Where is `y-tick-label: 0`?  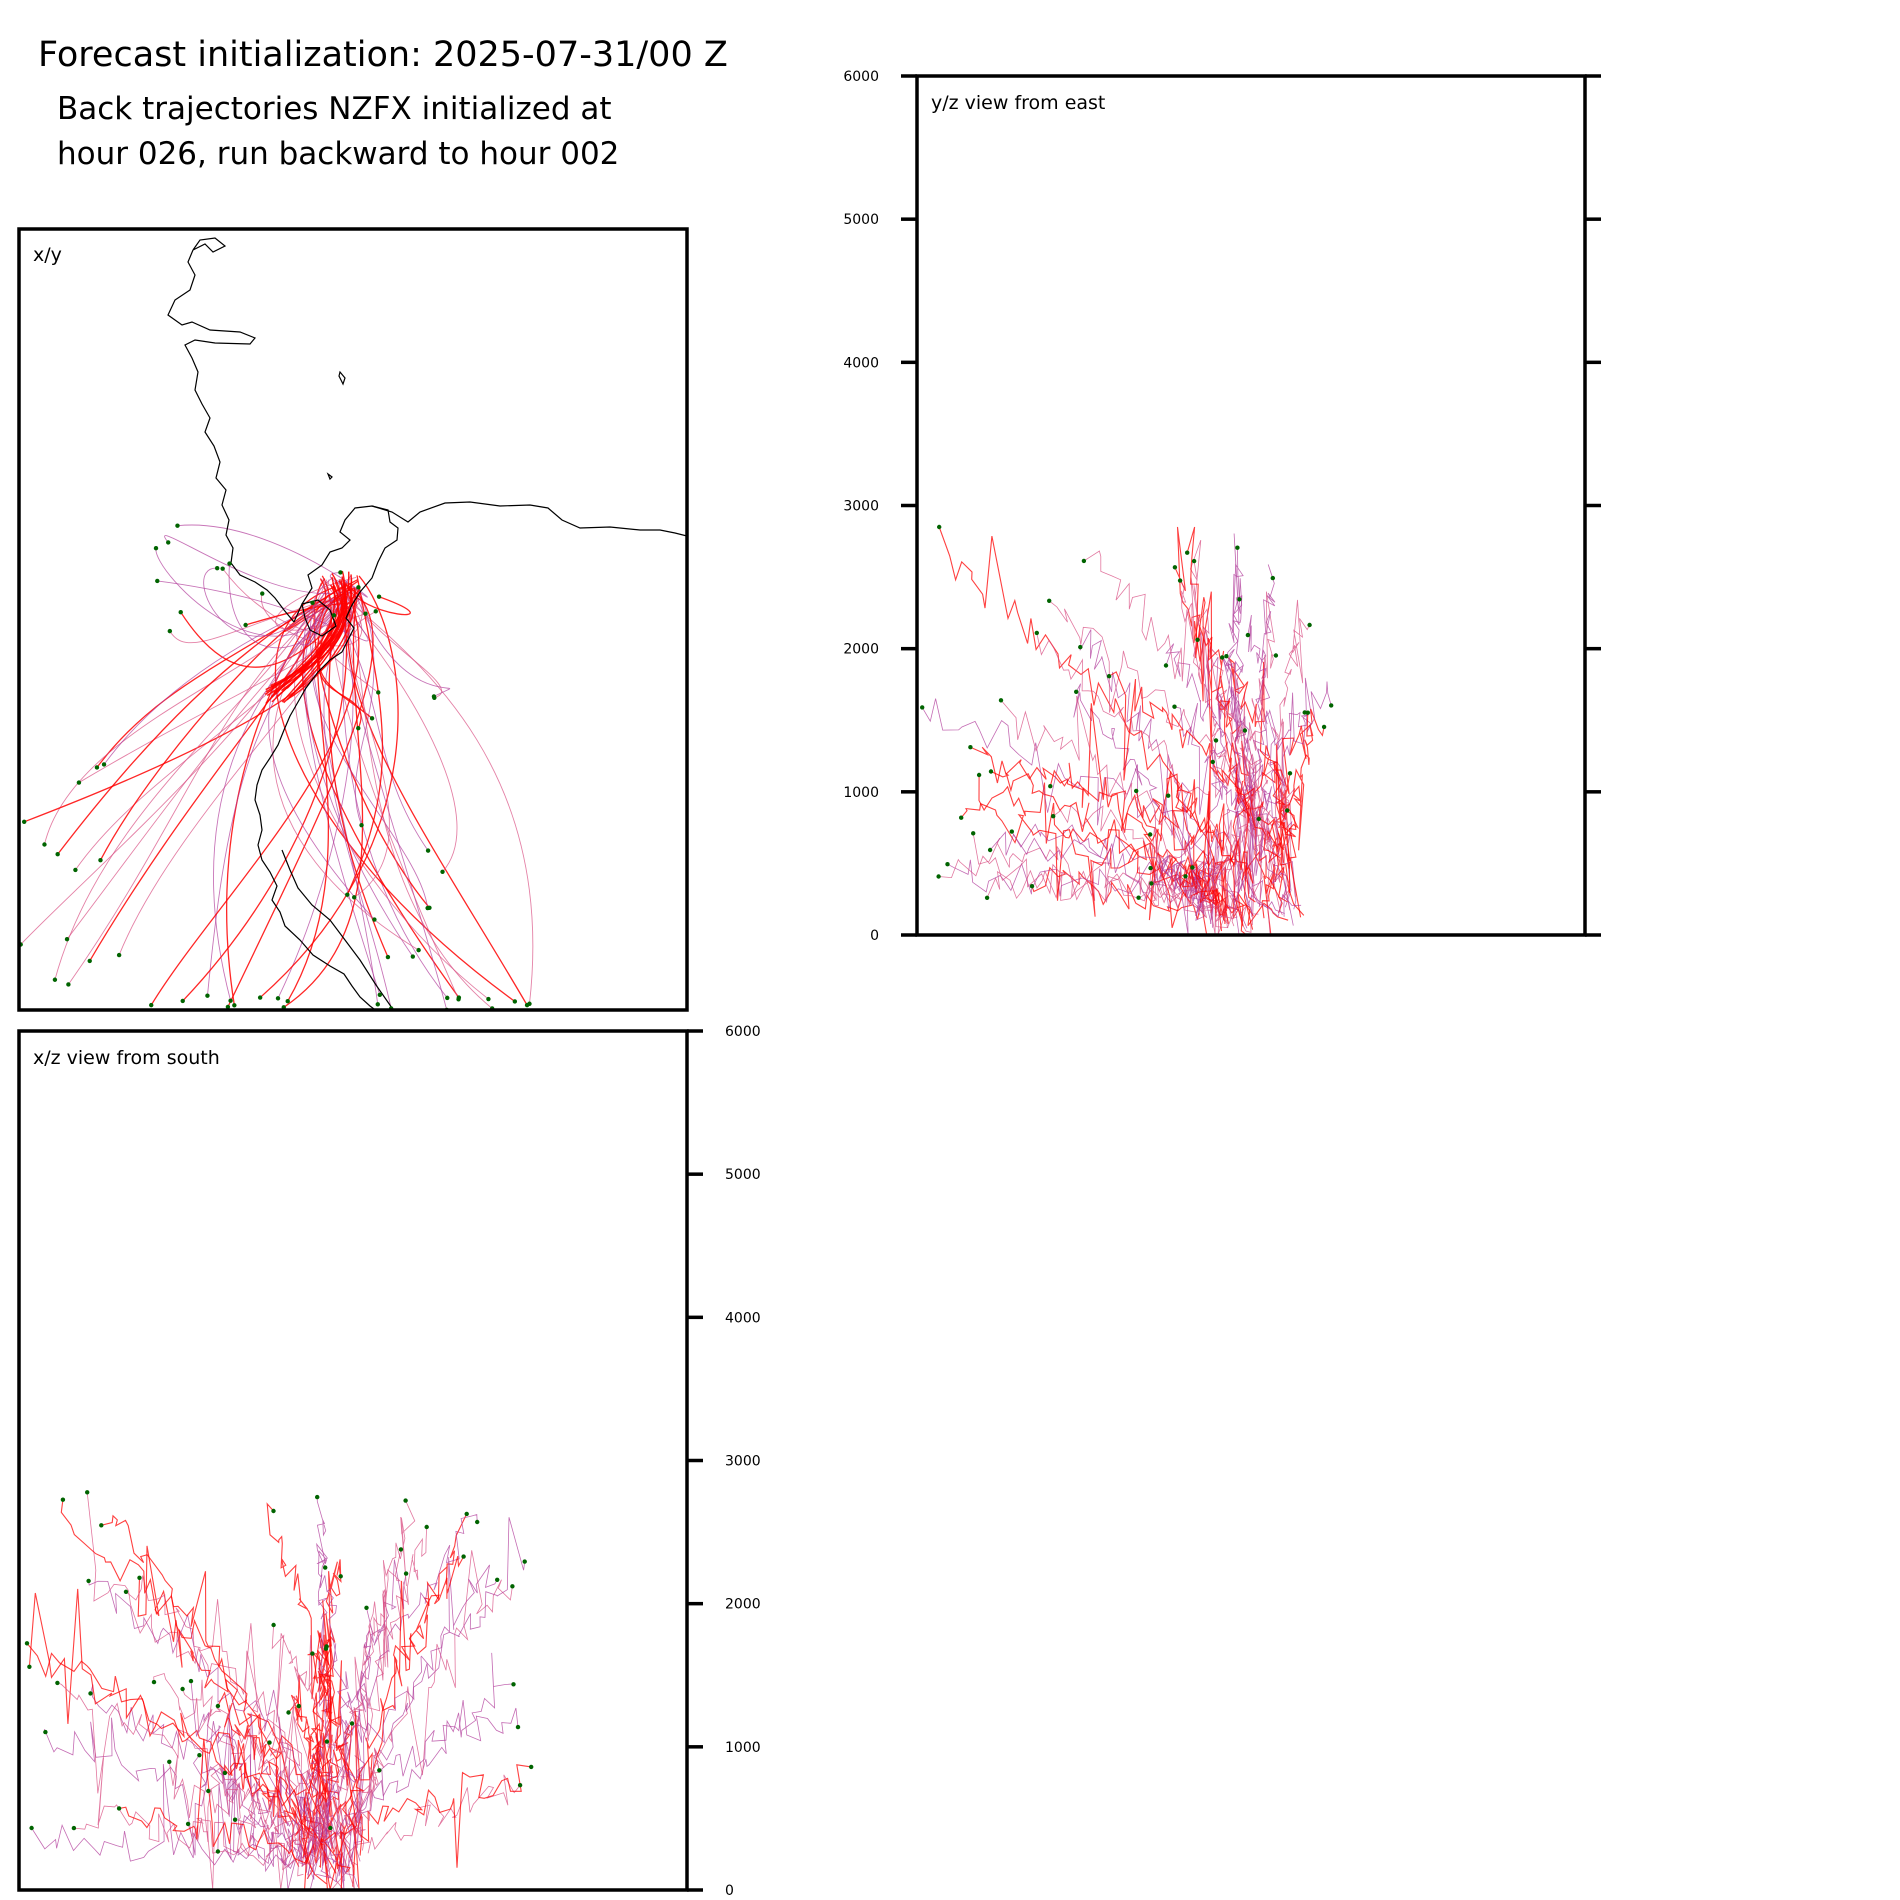
y-tick-label: 0 is located at coordinates (874, 936).